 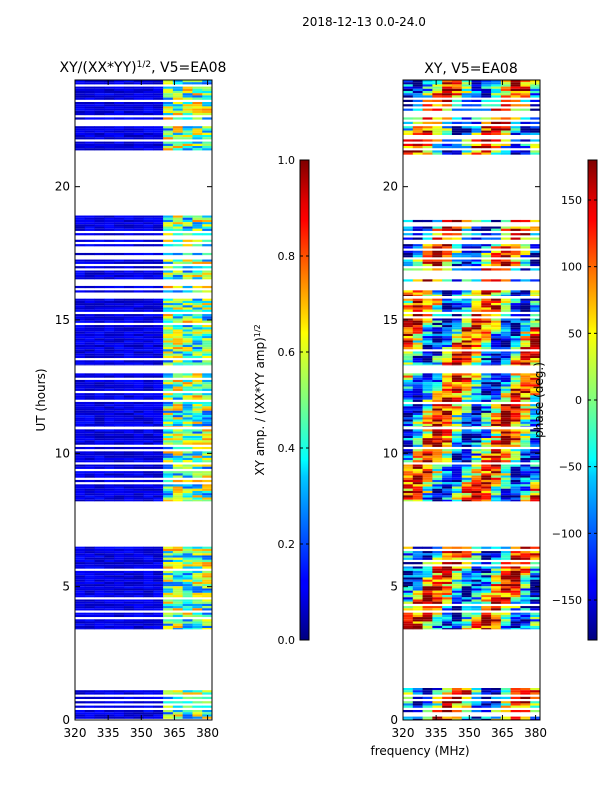 I want to click on colorbar-tick-label: 50, so click(x=575, y=333).